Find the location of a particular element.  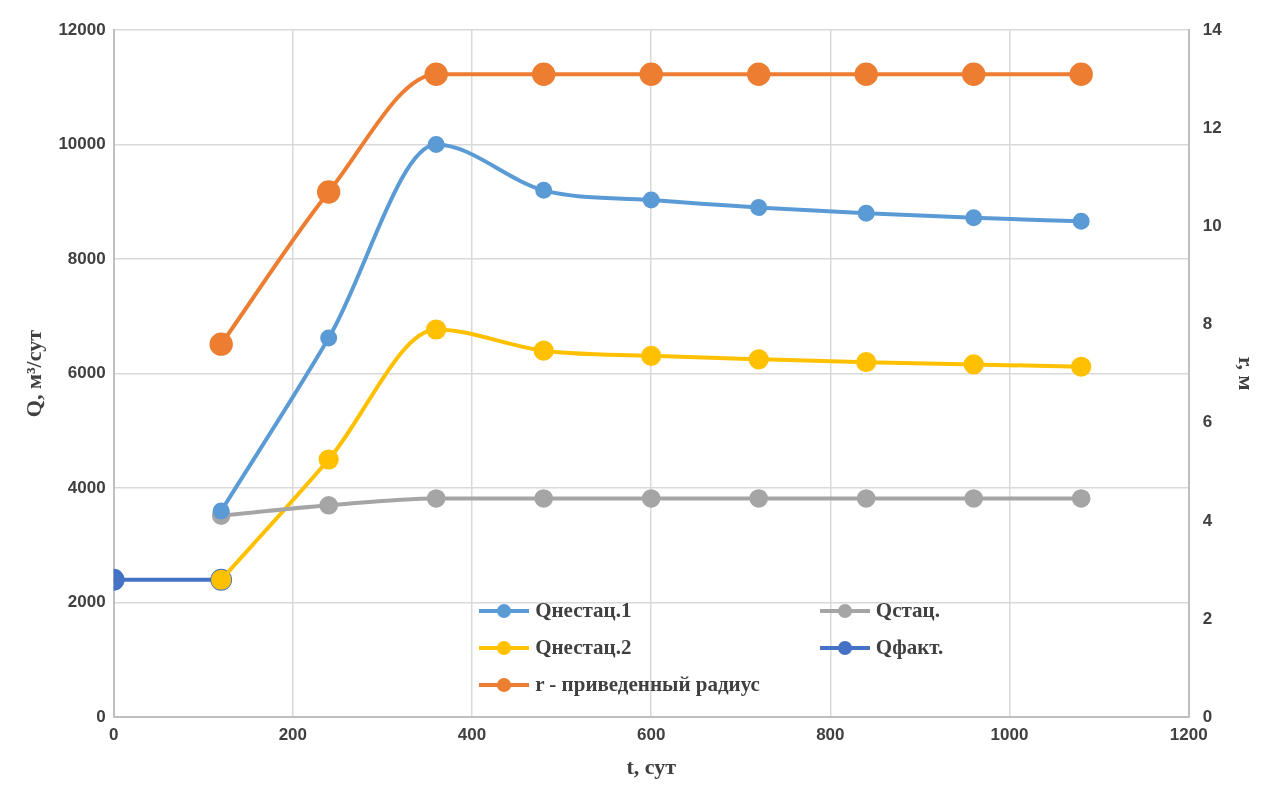

x-tick-label: 800 is located at coordinates (830, 735).